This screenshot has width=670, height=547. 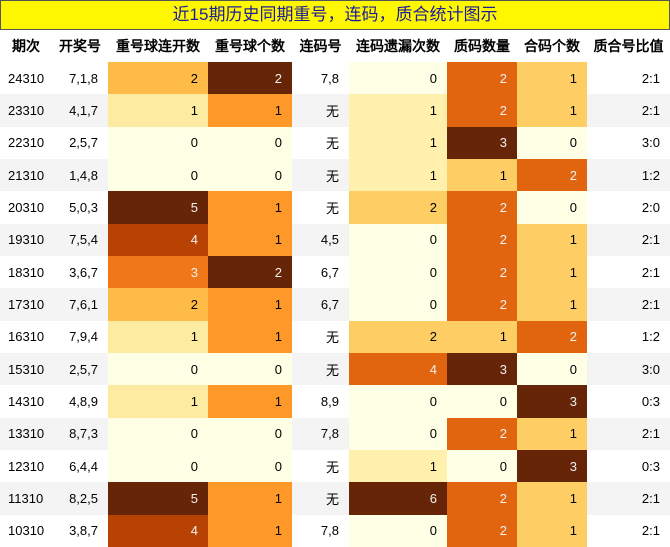 I want to click on table-cell: 3:0, so click(x=628, y=369).